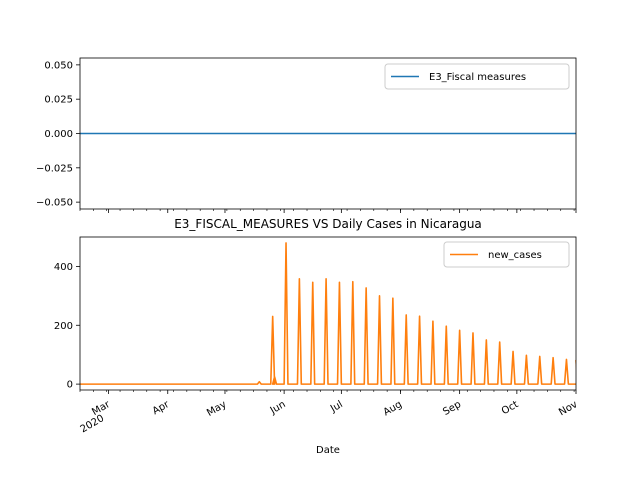  Describe the element at coordinates (510, 408) in the screenshot. I see `x-tick-label: Oct` at that location.